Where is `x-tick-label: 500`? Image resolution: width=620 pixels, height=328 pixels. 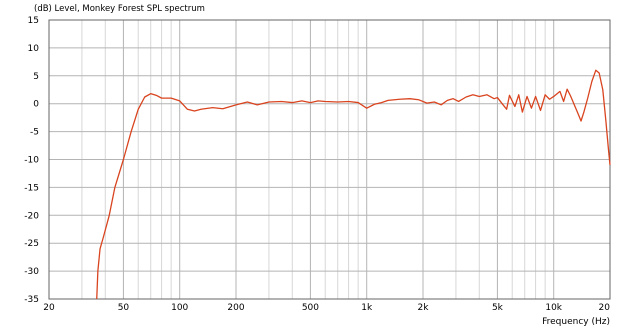
x-tick-label: 500 is located at coordinates (310, 308).